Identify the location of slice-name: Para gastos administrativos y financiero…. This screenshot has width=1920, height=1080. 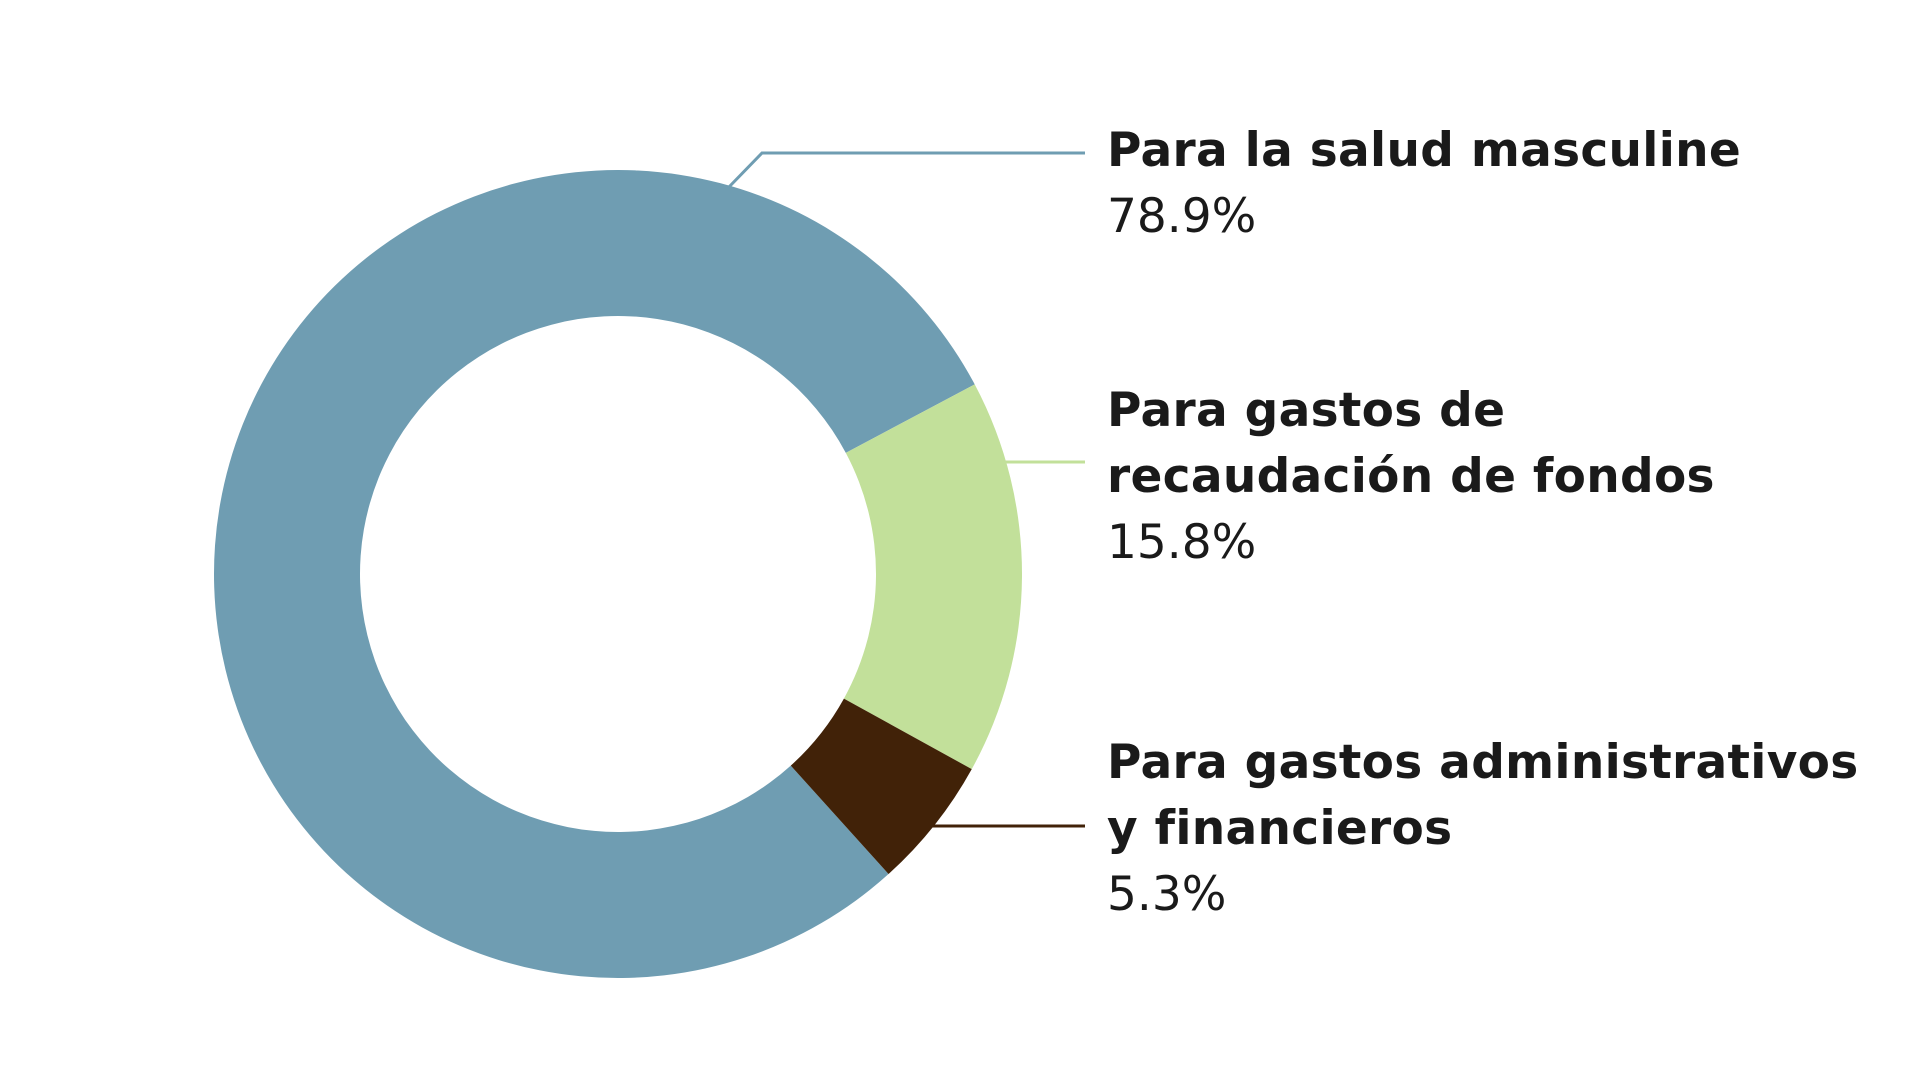
(1483, 795).